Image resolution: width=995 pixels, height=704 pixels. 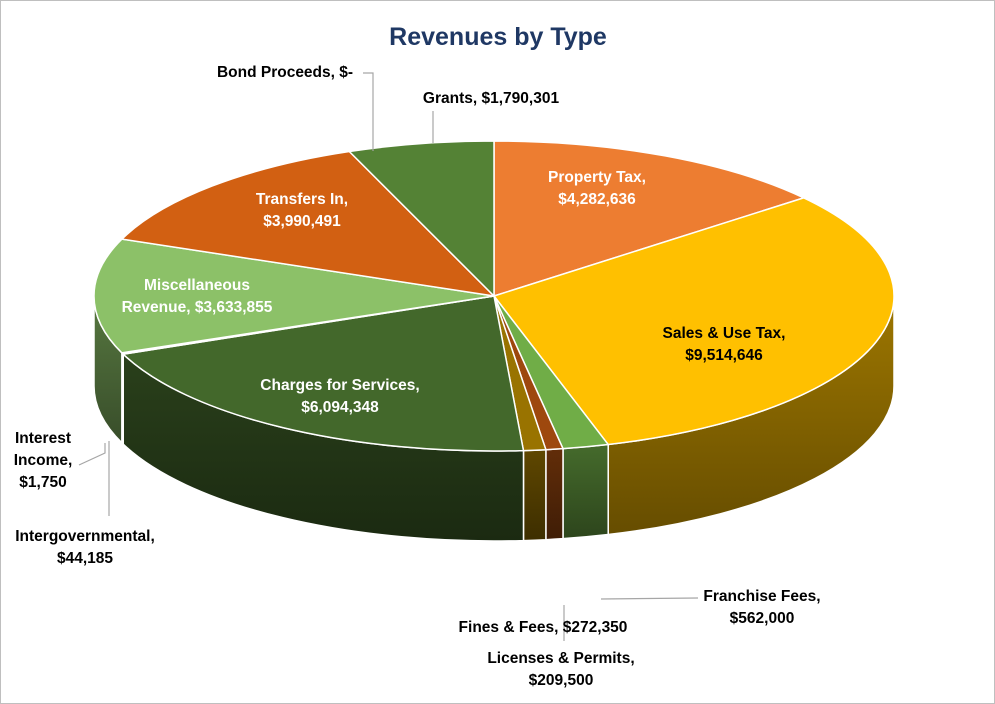 I want to click on data-label-interest-income: Interest Income, $1,750, so click(x=43, y=460).